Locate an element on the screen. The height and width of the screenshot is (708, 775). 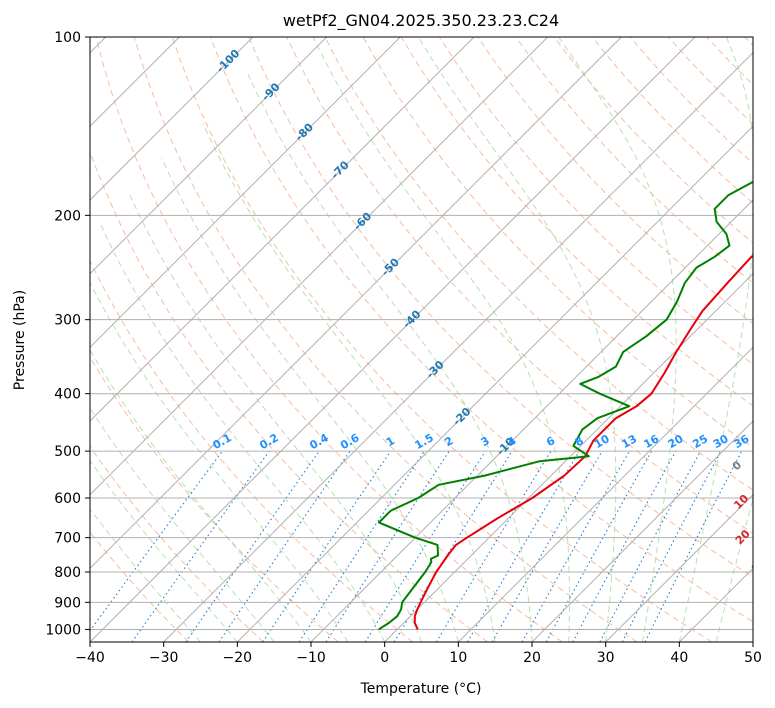
y-tick-label: 300 is located at coordinates (67, 321).